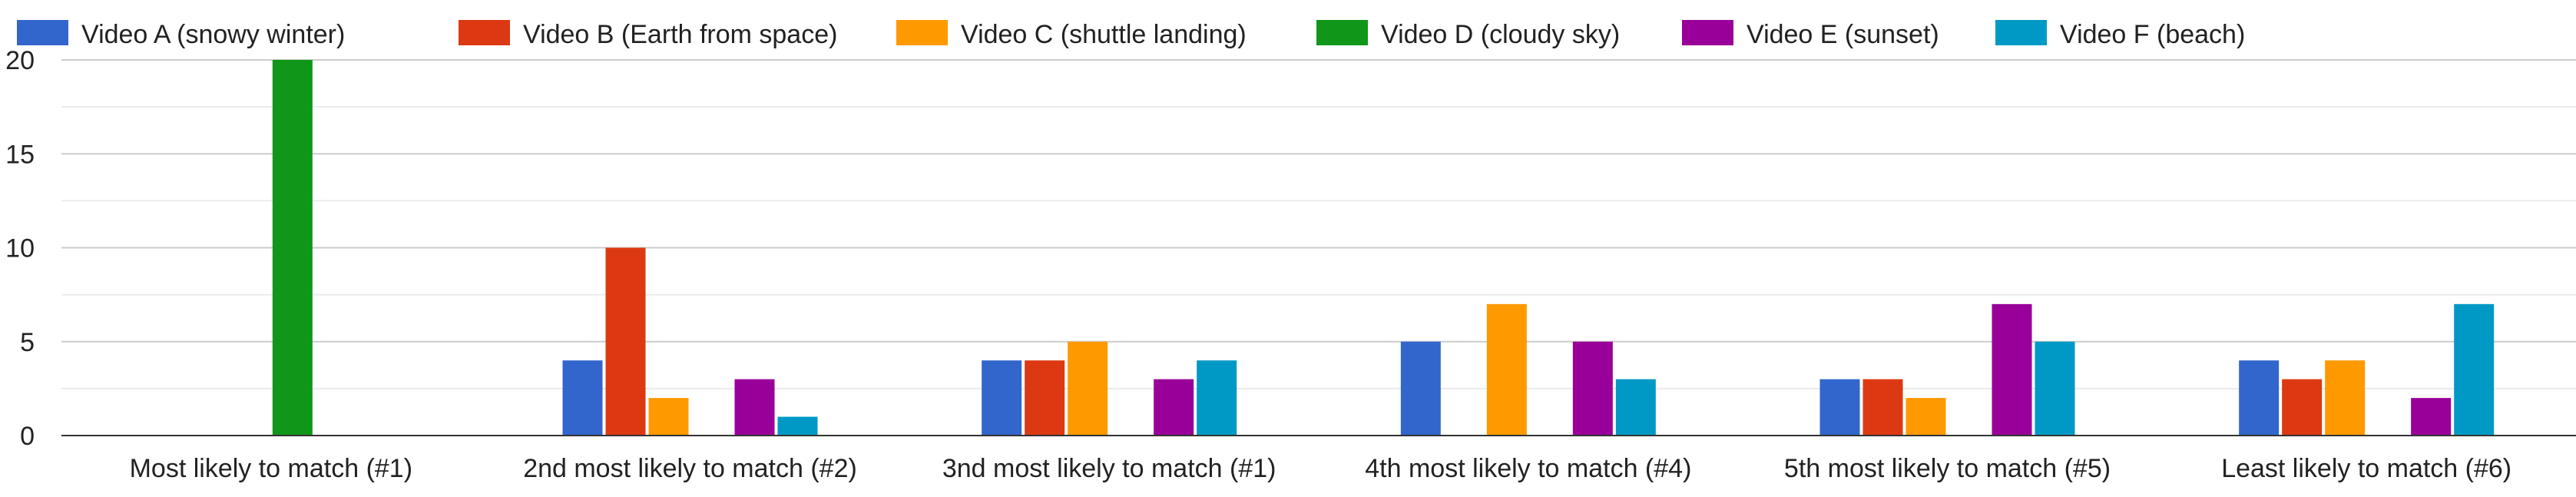  Describe the element at coordinates (1948, 468) in the screenshot. I see `x-category-label: 5th most likely to match (#5)` at that location.